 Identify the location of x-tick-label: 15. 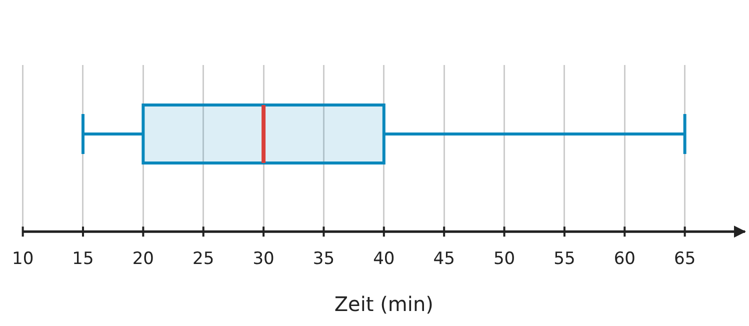
(83, 259).